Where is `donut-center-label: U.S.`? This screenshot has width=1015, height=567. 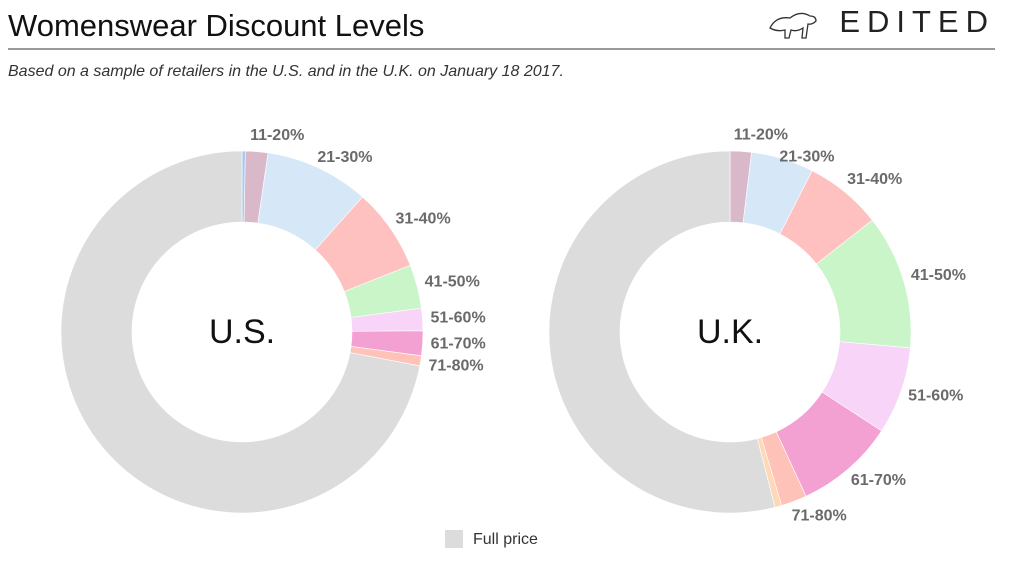 donut-center-label: U.S. is located at coordinates (242, 332).